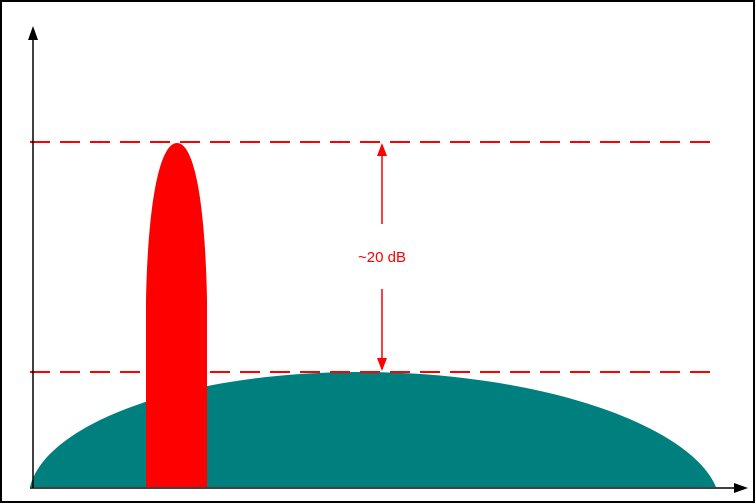 This screenshot has width=756, height=504. I want to click on x-axis-arrow, so click(741, 488).